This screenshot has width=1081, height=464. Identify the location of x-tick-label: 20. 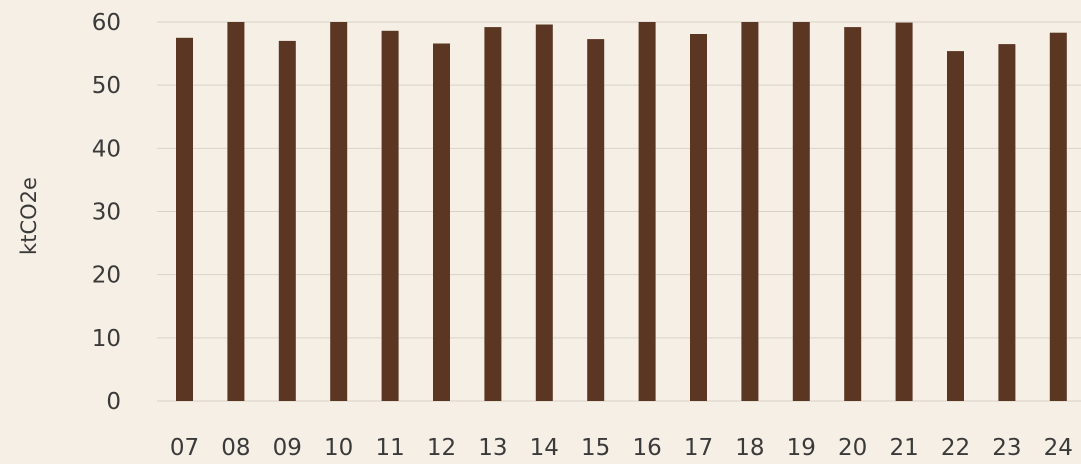
(852, 448).